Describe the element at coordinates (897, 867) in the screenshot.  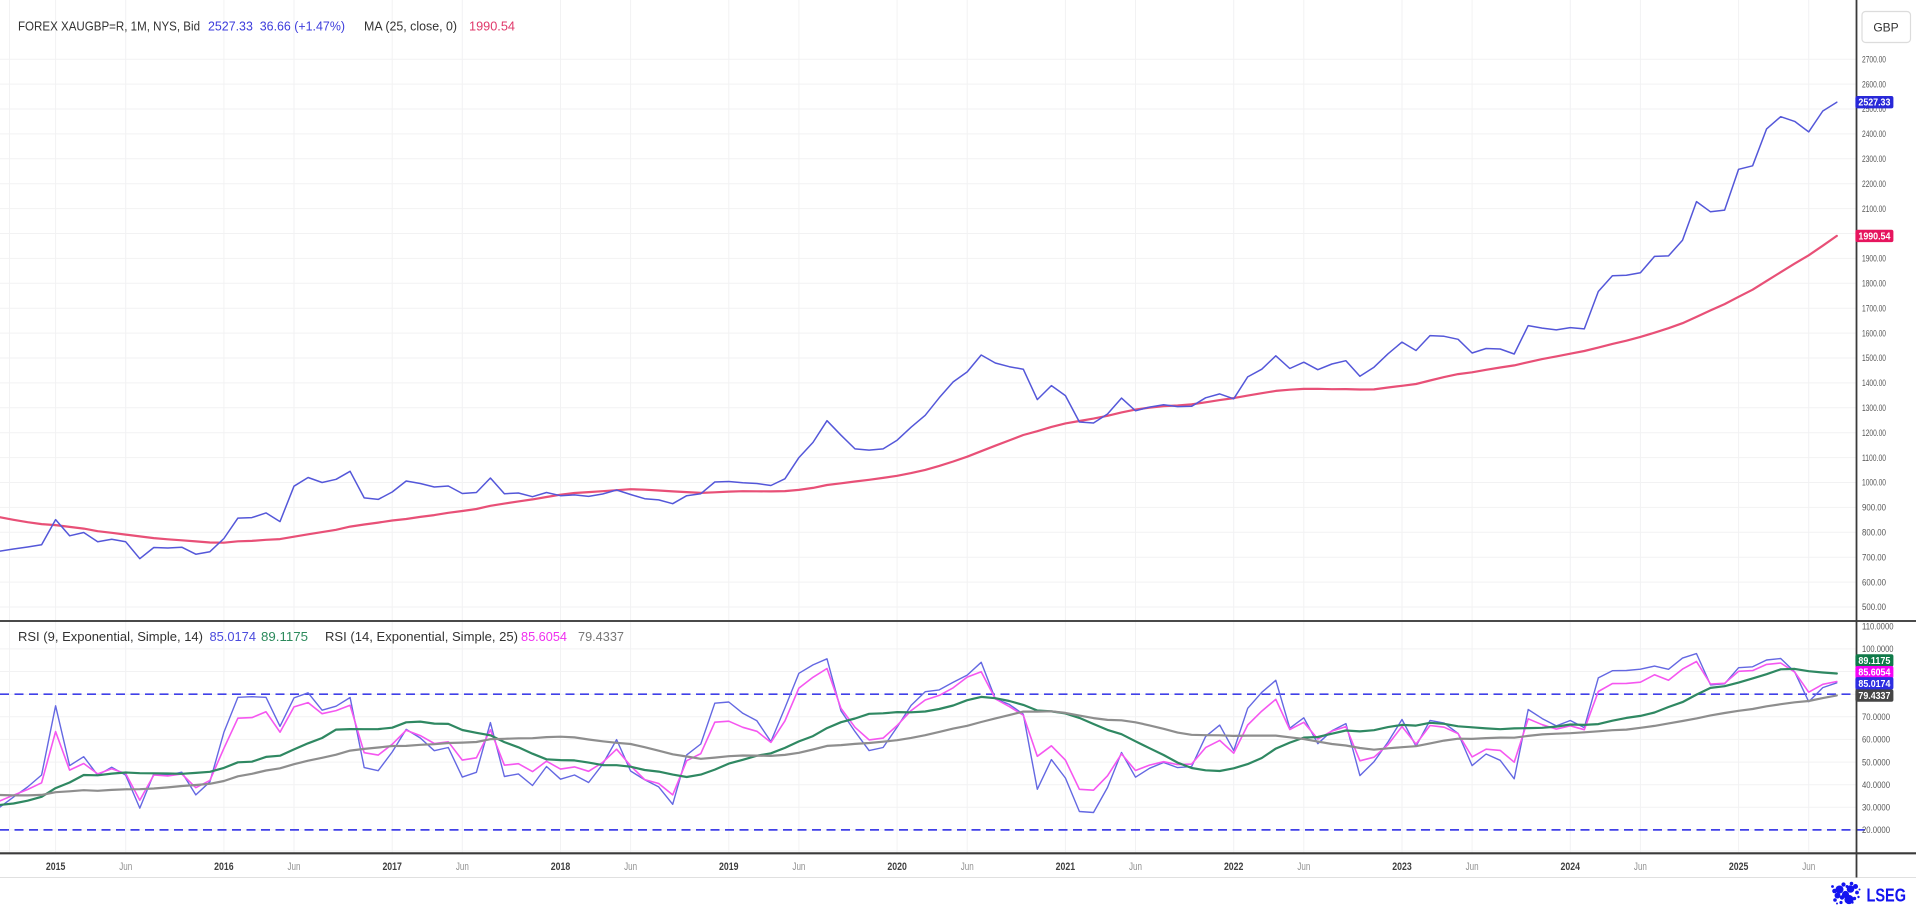
I see `svg-text: 2020` at that location.